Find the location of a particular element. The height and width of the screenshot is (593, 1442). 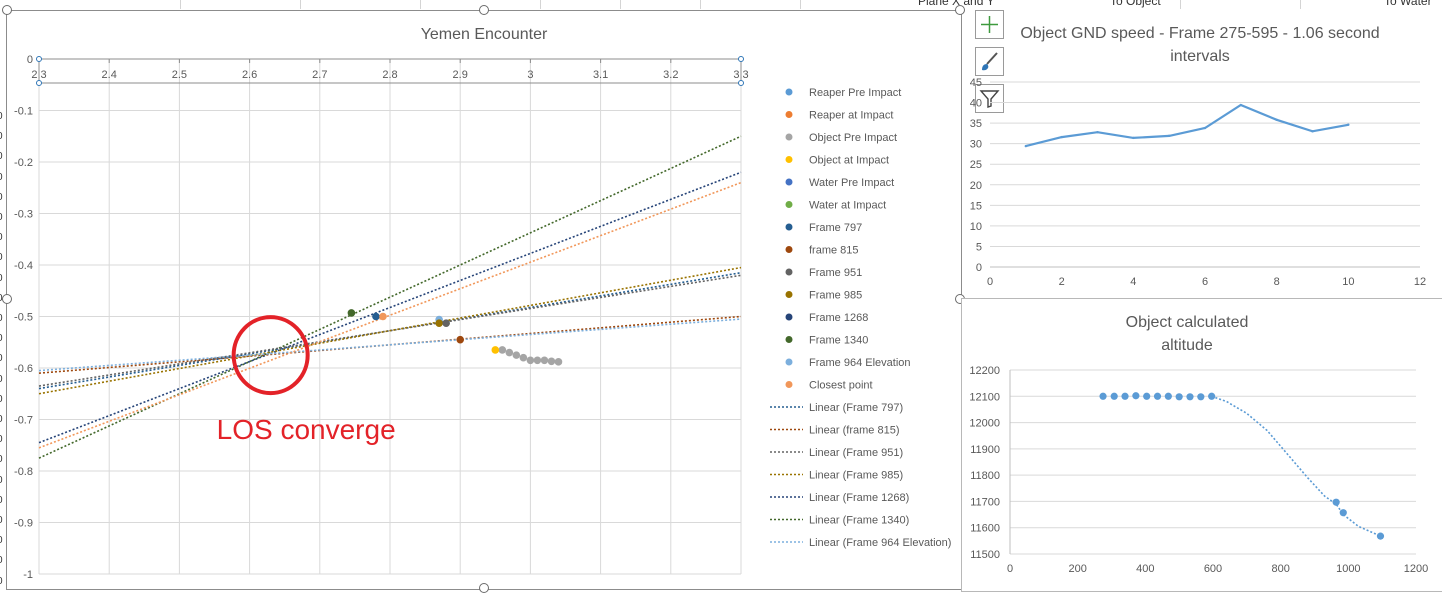

los-converge-label: LOS converge is located at coordinates (306, 429).